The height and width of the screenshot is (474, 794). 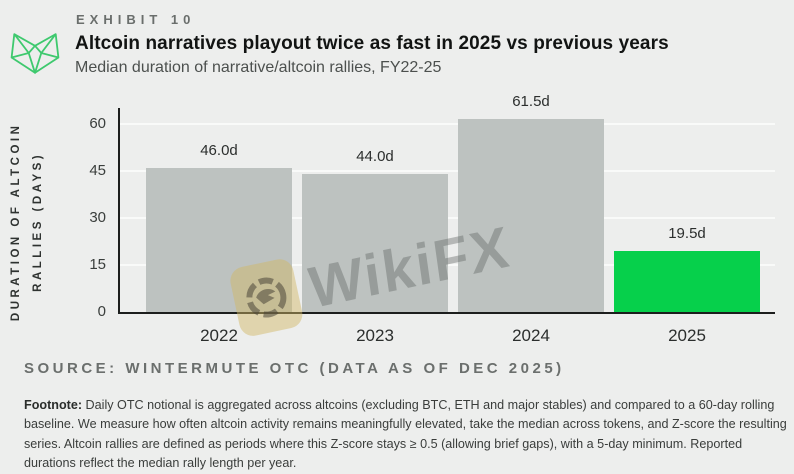 What do you see at coordinates (35, 53) in the screenshot?
I see `wintermute-logo-icon` at bounding box center [35, 53].